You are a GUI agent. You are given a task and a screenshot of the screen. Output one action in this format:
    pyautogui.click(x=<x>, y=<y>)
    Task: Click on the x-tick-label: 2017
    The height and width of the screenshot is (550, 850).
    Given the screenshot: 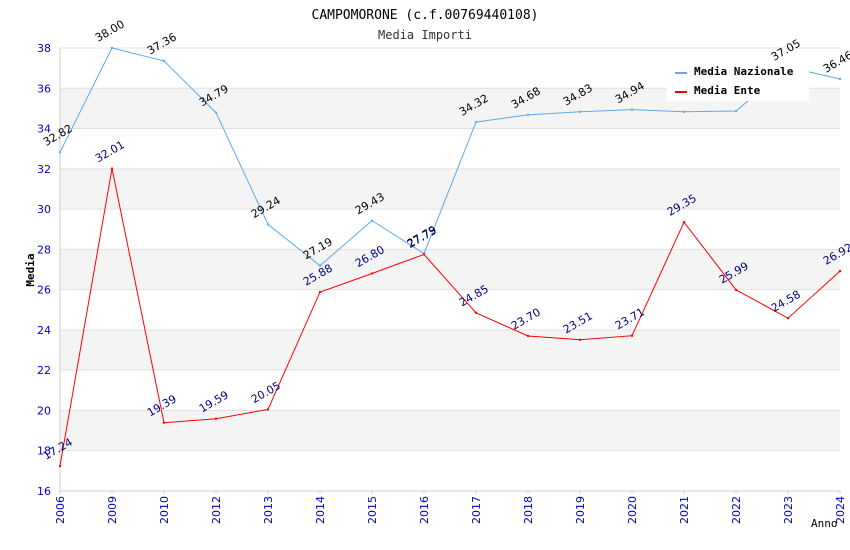 What is the action you would take?
    pyautogui.click(x=476, y=510)
    